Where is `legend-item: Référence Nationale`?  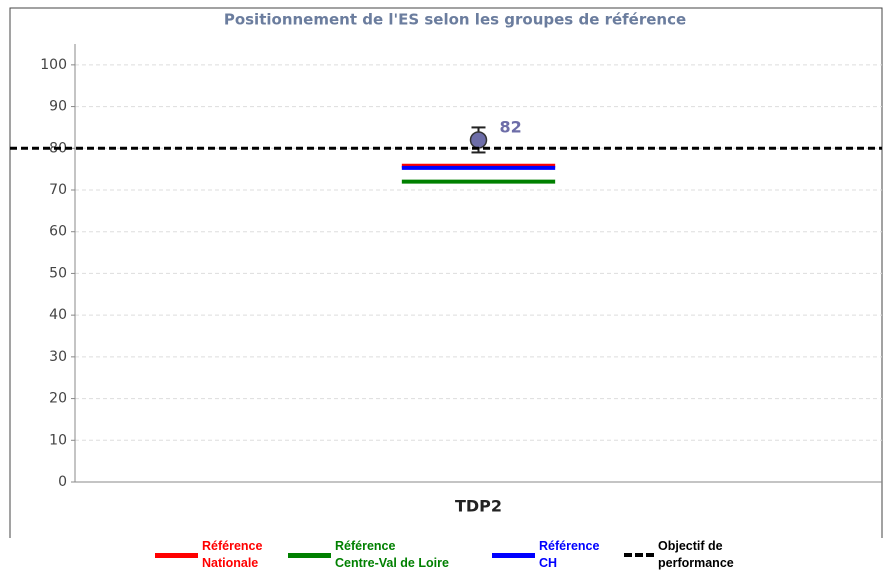
legend-item: Référence Nationale is located at coordinates (208, 555).